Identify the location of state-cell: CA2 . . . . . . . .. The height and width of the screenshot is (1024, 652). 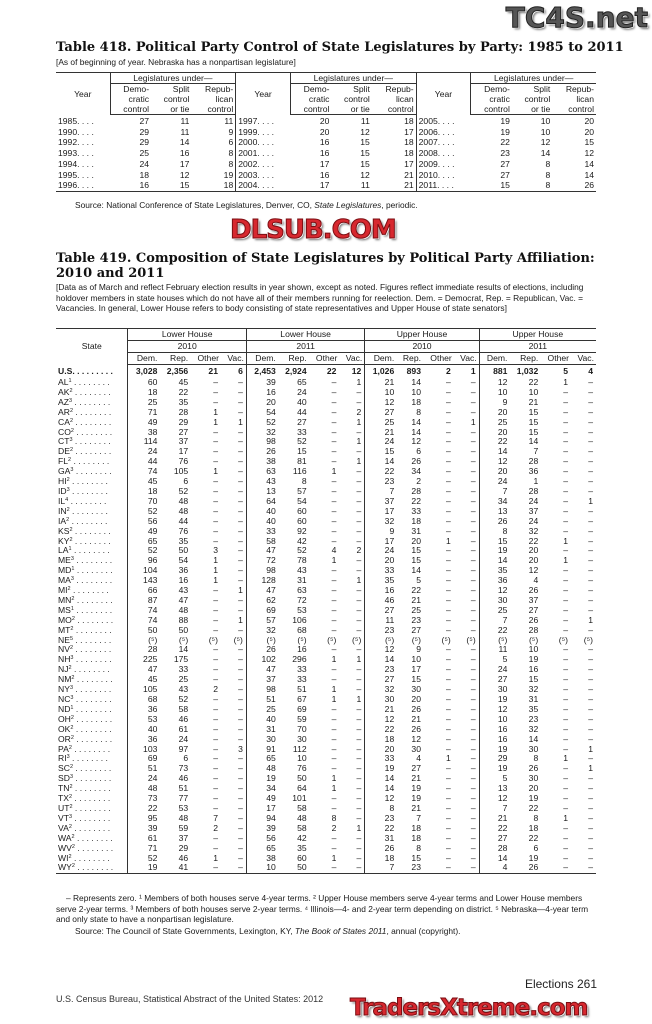
(92, 422).